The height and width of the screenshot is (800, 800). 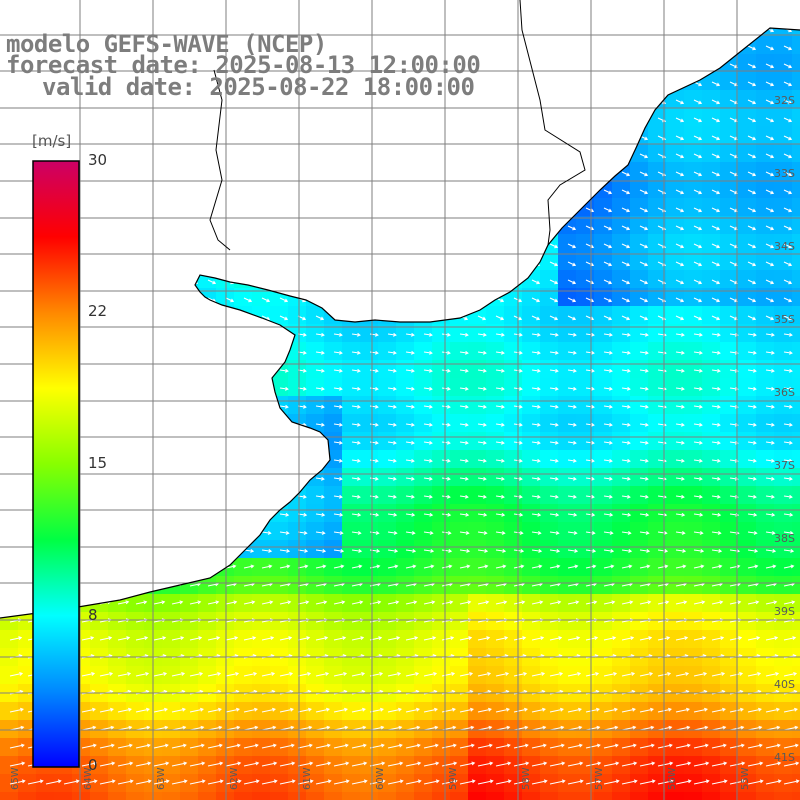 What do you see at coordinates (98, 311) in the screenshot?
I see `colorbar-tick: 22` at bounding box center [98, 311].